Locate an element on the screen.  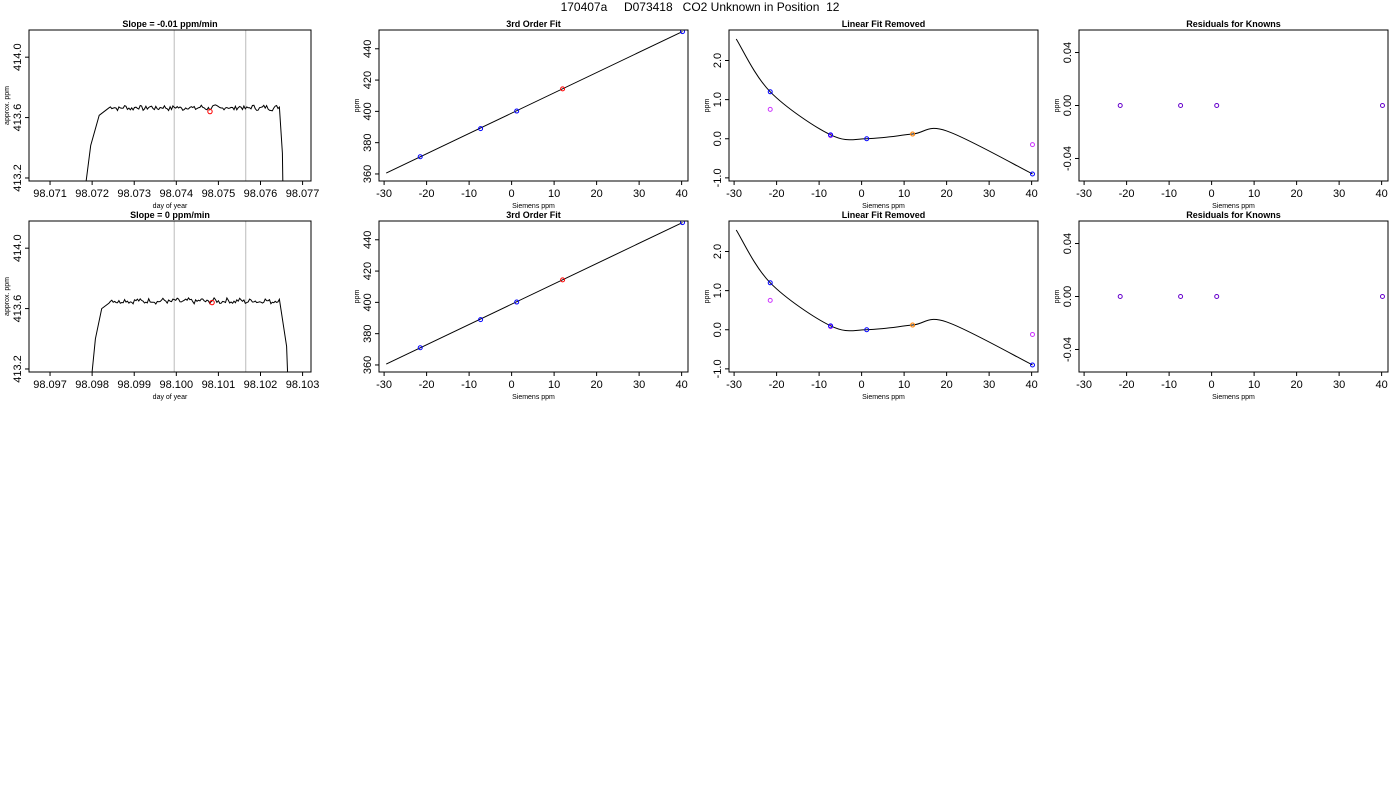
fit-line is located at coordinates (534, 102).